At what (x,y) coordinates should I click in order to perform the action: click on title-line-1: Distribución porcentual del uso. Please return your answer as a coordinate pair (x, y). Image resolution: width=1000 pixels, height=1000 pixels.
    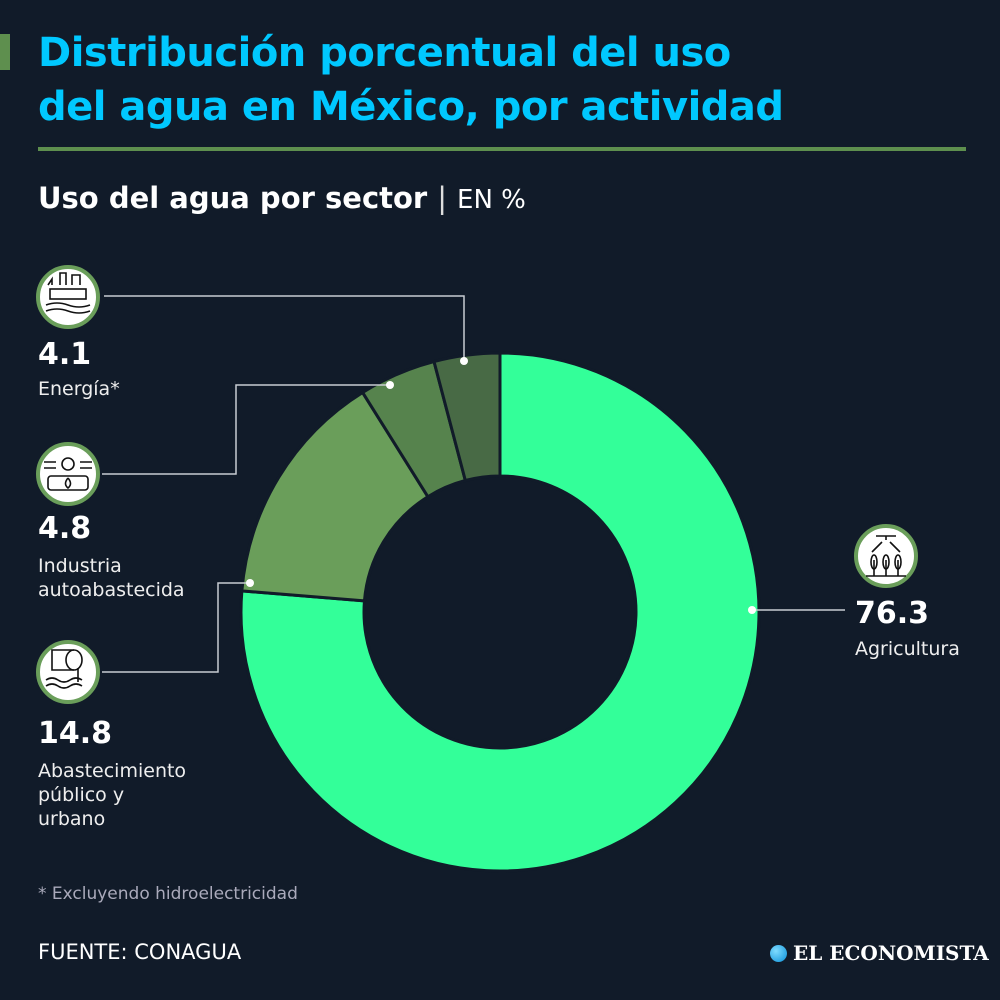
    Looking at the image, I should click on (384, 53).